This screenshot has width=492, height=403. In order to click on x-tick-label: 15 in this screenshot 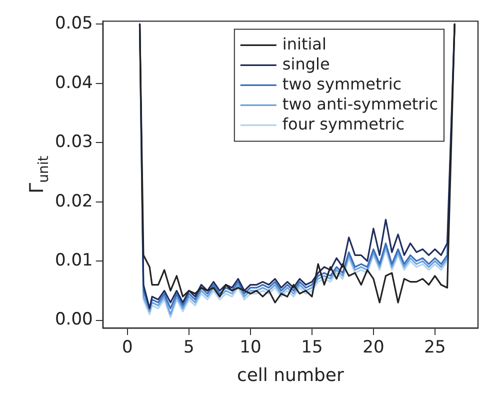, I will do `click(312, 348)`.